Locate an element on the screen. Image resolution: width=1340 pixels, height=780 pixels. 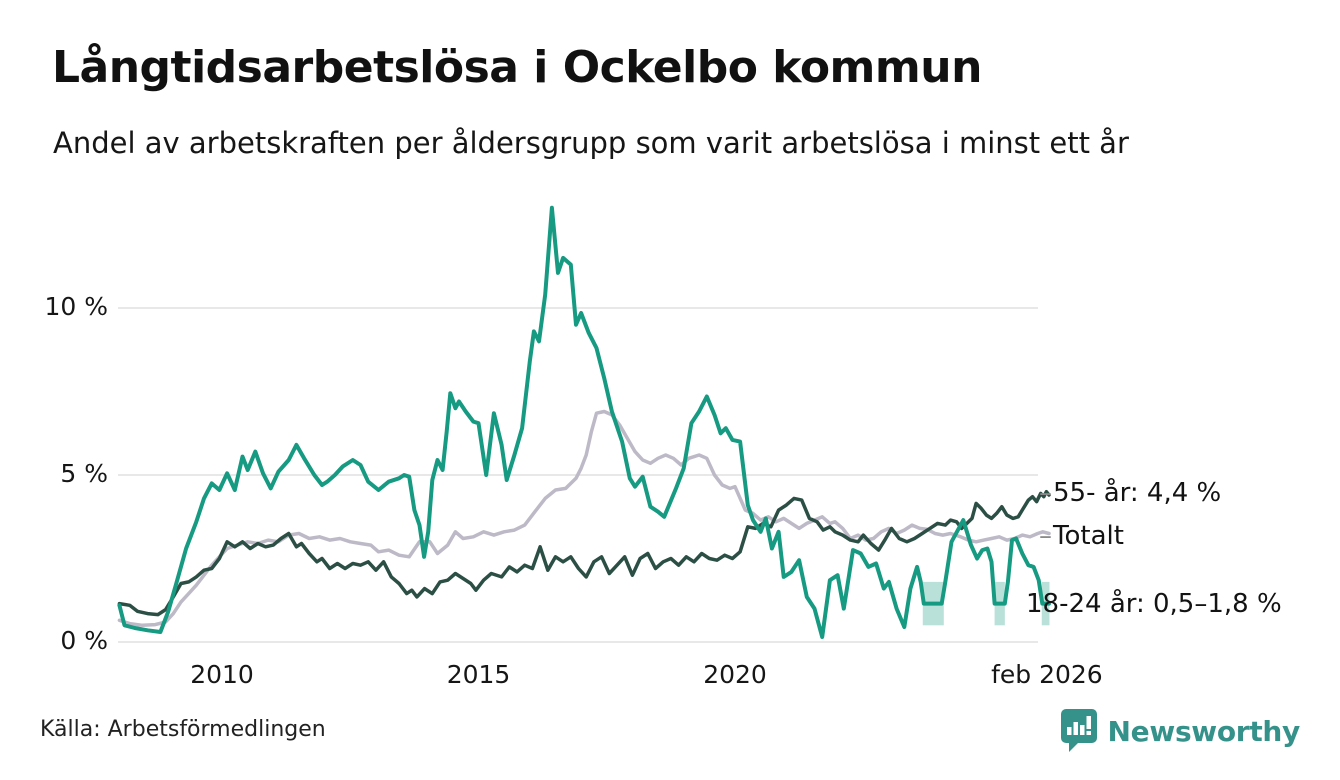
series-label-55: –55- år: 4,4 % is located at coordinates (1130, 493).